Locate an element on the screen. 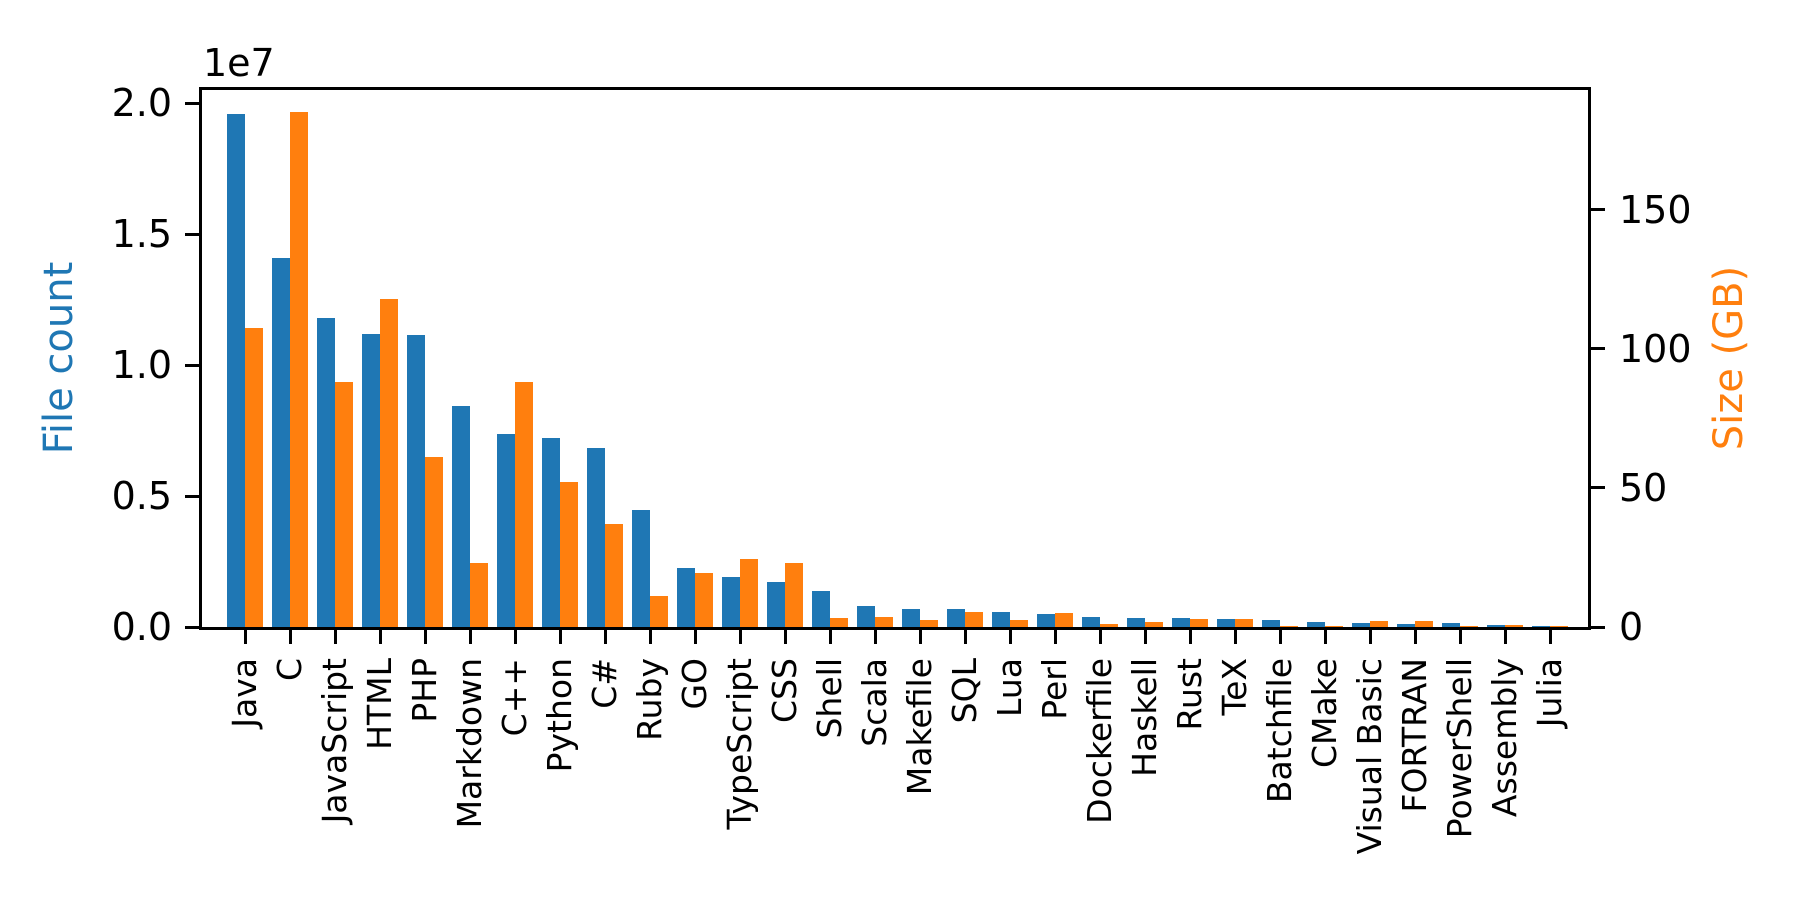  bar-file-count-tex is located at coordinates (1226, 623).